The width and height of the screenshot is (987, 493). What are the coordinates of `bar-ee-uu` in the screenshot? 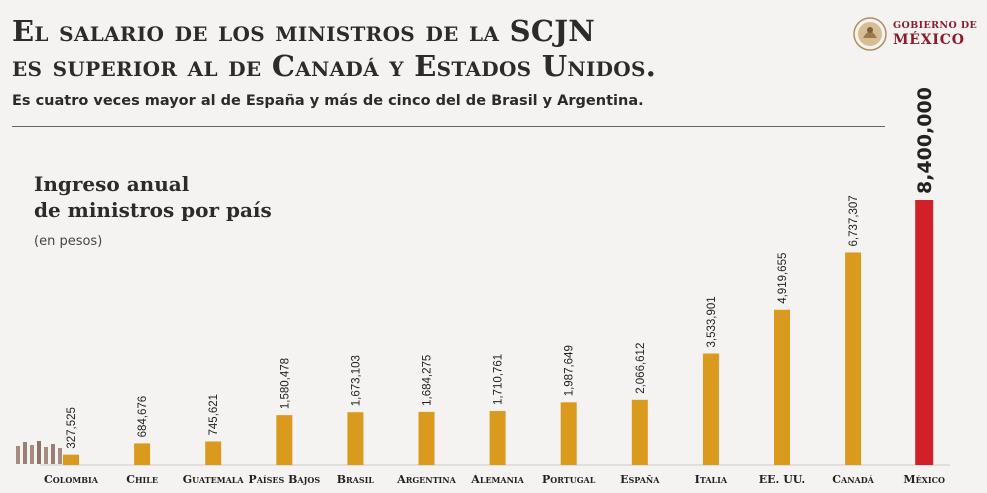 It's located at (782, 387).